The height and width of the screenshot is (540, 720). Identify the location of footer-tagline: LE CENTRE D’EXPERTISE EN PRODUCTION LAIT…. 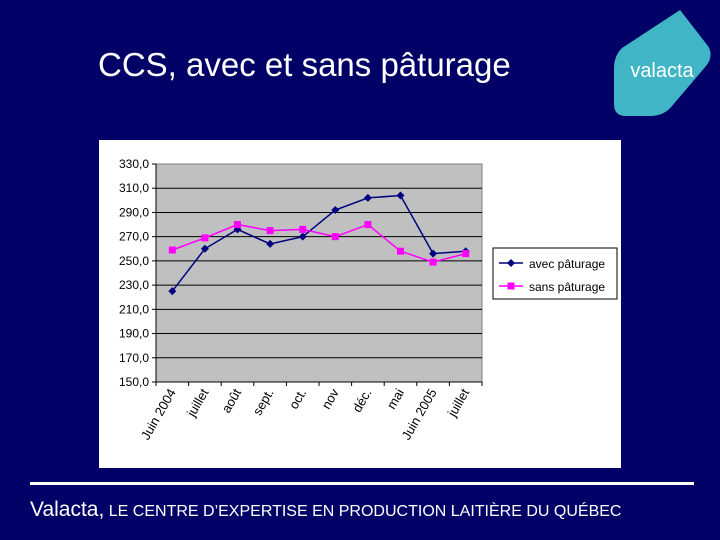
(363, 511).